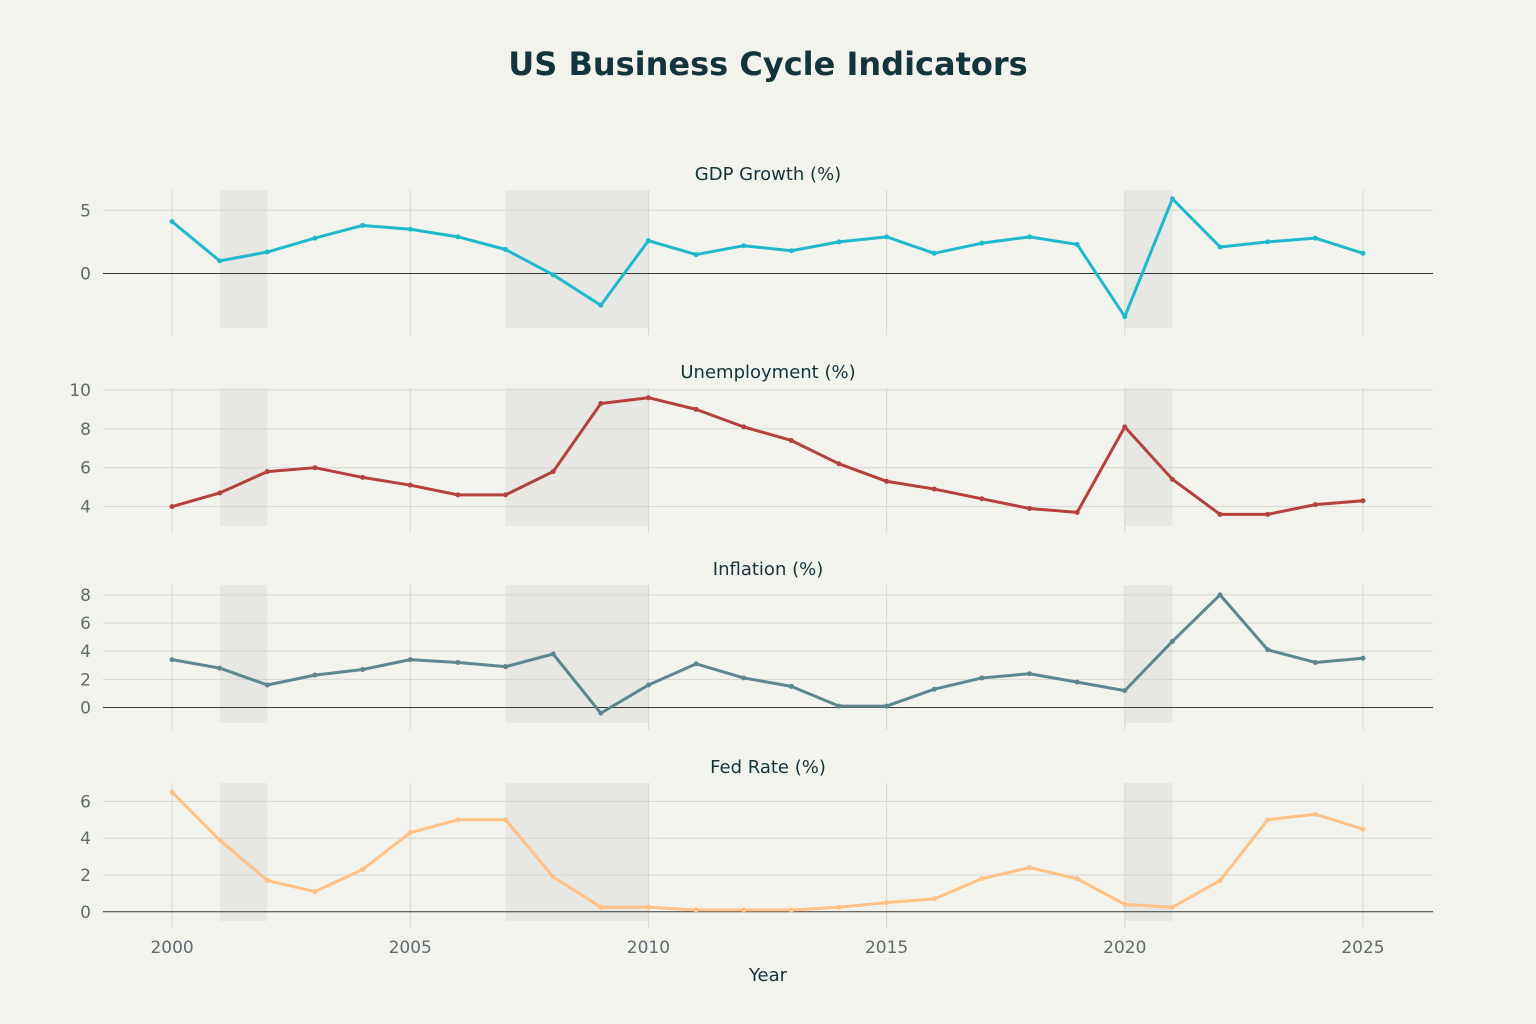  Describe the element at coordinates (768, 174) in the screenshot. I see `subplot-title: GDP Growth (%)` at that location.